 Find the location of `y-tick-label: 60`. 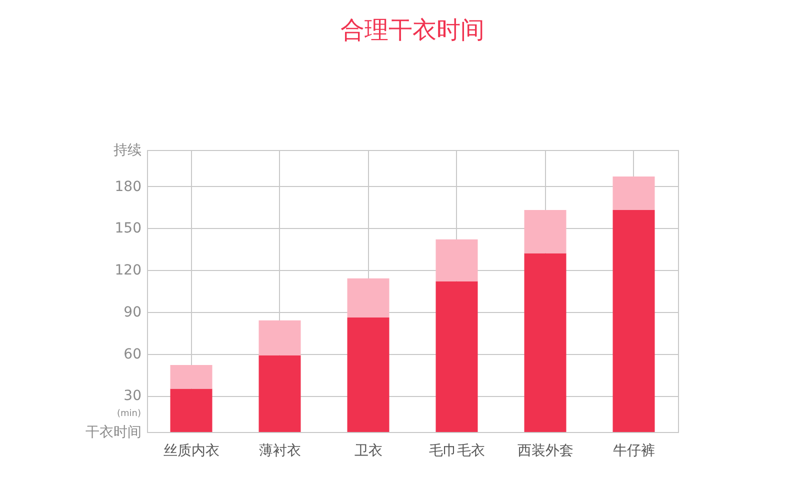

y-tick-label: 60 is located at coordinates (133, 354).